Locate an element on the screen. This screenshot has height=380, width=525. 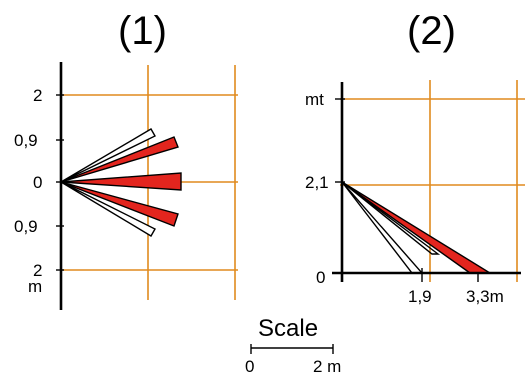
panel-2-label: (2) is located at coordinates (431, 31).